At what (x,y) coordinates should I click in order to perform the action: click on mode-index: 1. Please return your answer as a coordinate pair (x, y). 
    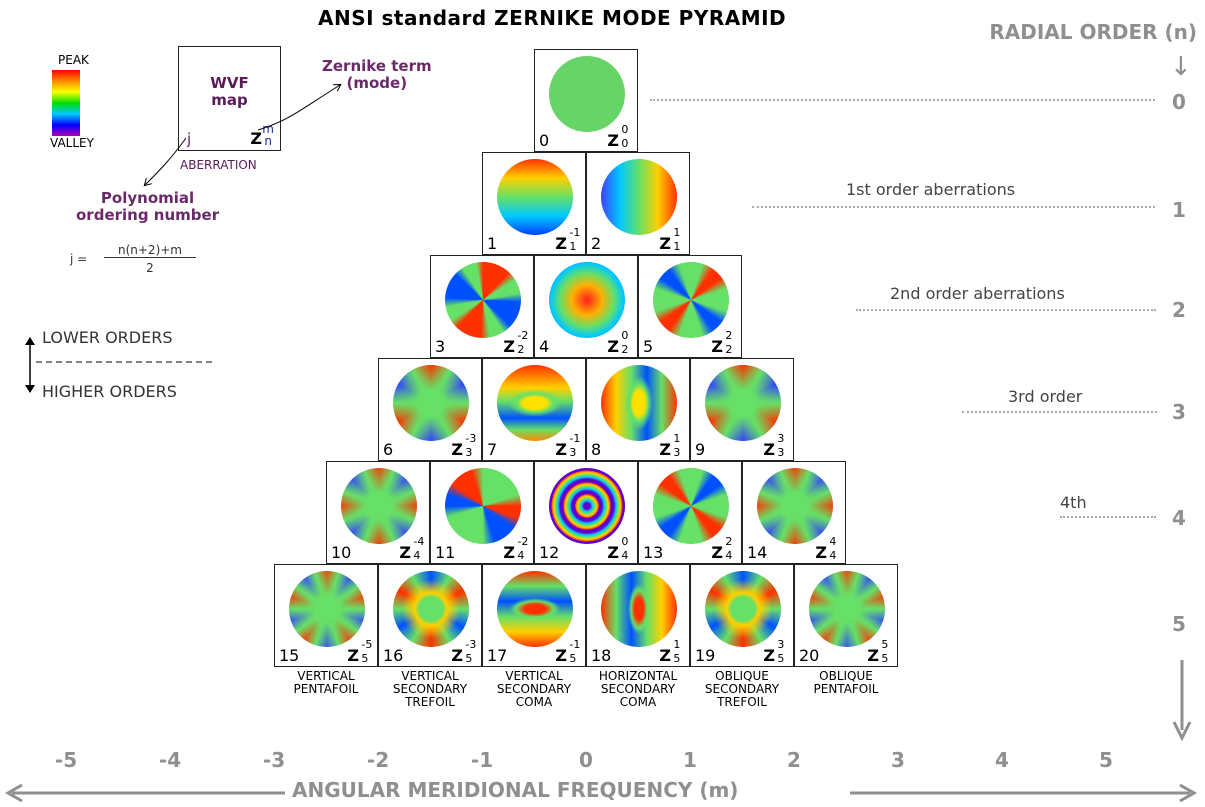
    Looking at the image, I should click on (492, 243).